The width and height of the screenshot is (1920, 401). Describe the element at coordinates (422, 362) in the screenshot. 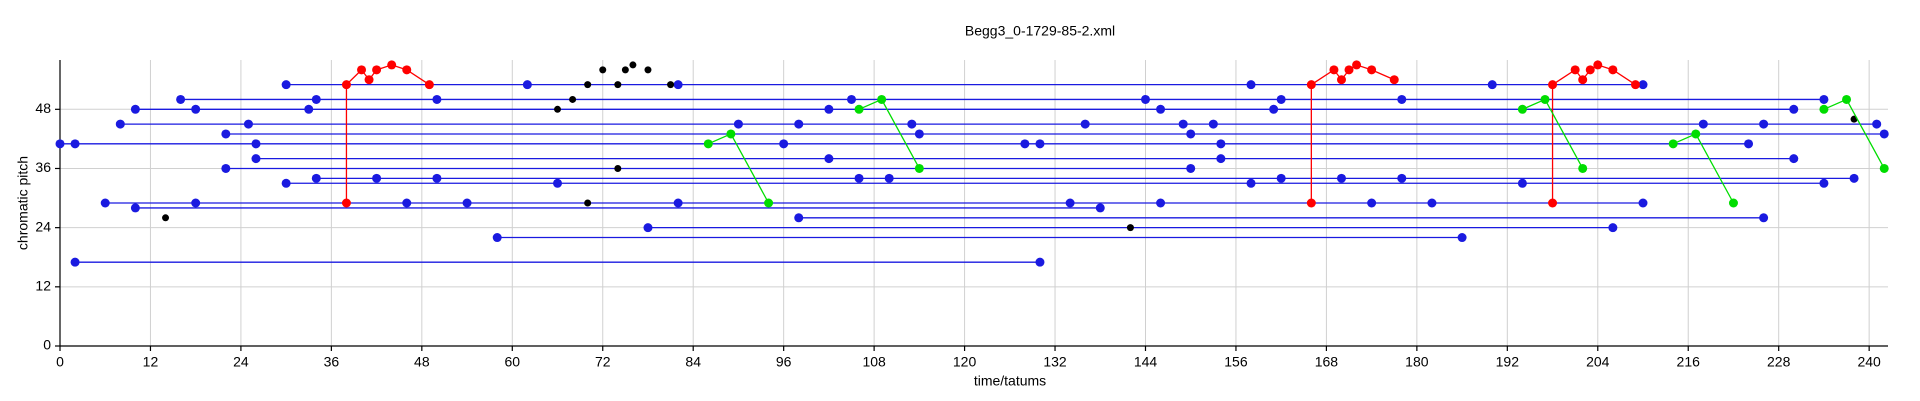

I see `x-tick-label: 48` at that location.